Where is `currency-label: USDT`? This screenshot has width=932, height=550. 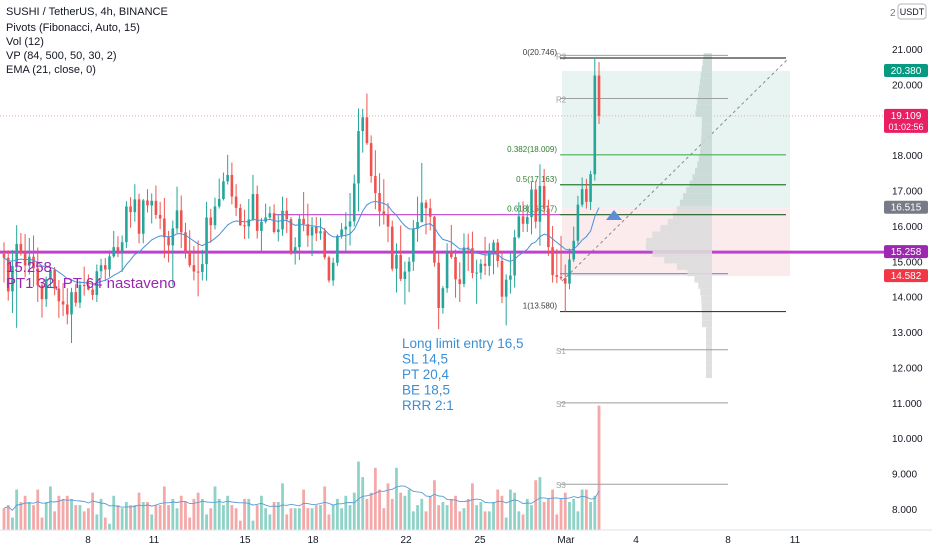
currency-label: USDT is located at coordinates (912, 12).